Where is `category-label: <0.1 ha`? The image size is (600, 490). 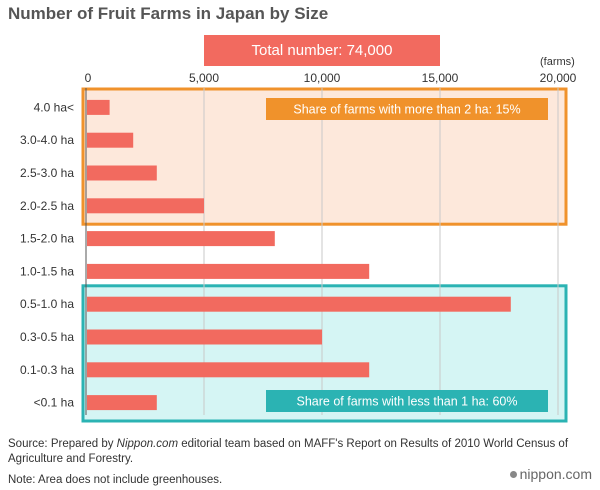
category-label: <0.1 ha is located at coordinates (54, 403).